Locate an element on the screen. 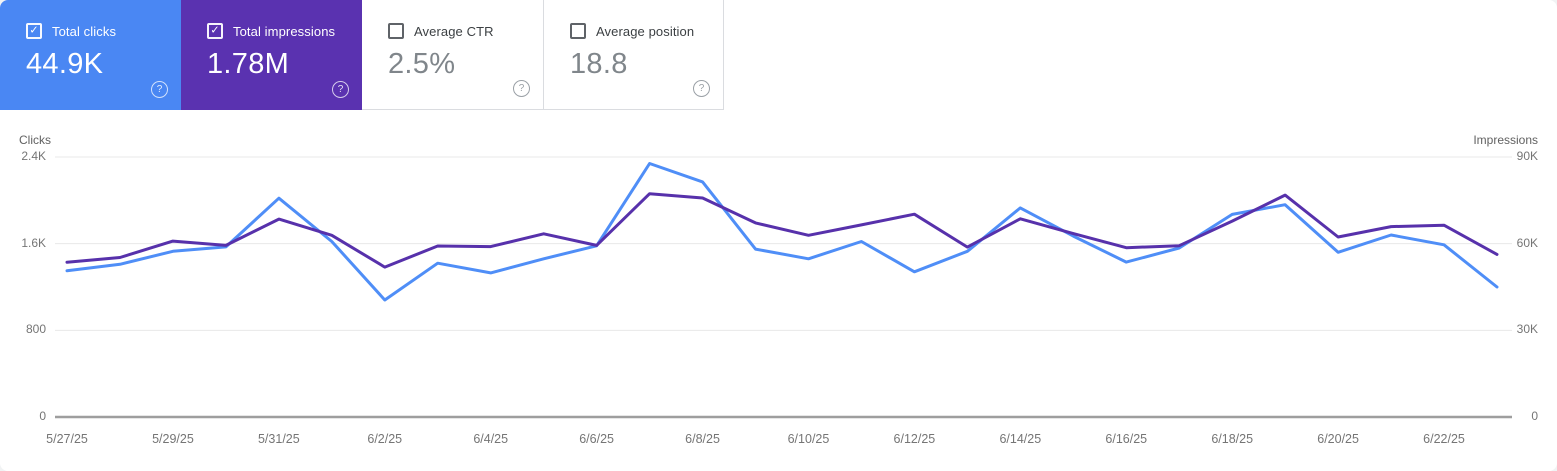 This screenshot has height=471, width=1557. y-axis-tick-right: 90K is located at coordinates (1527, 156).